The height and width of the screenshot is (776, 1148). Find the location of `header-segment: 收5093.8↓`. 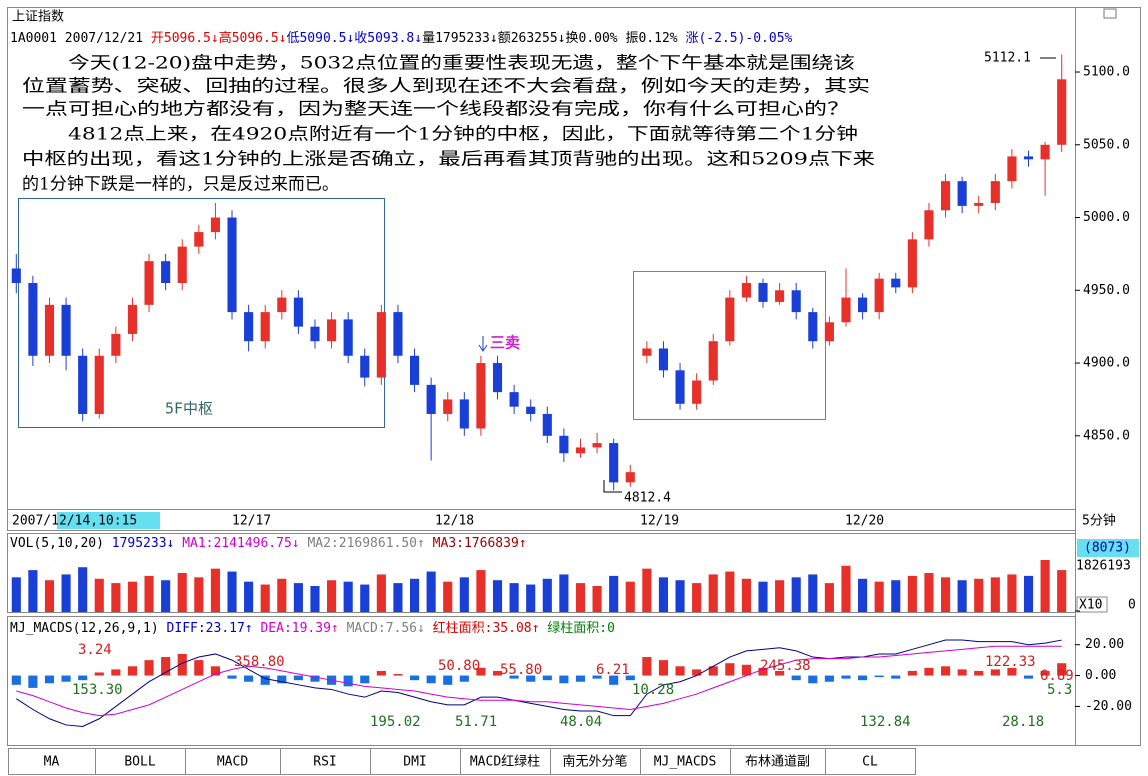

header-segment: 收5093.8↓ is located at coordinates (388, 38).